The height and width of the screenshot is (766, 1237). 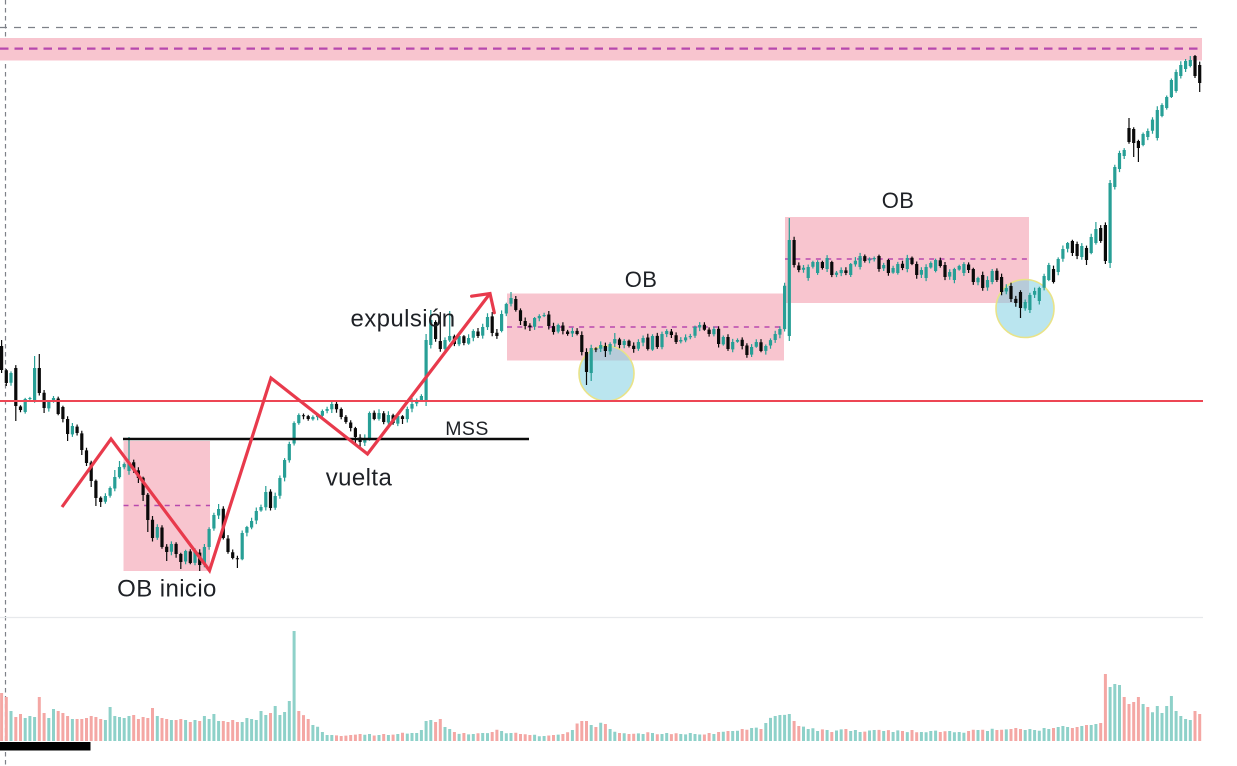 I want to click on arrow-head, so click(x=483, y=303).